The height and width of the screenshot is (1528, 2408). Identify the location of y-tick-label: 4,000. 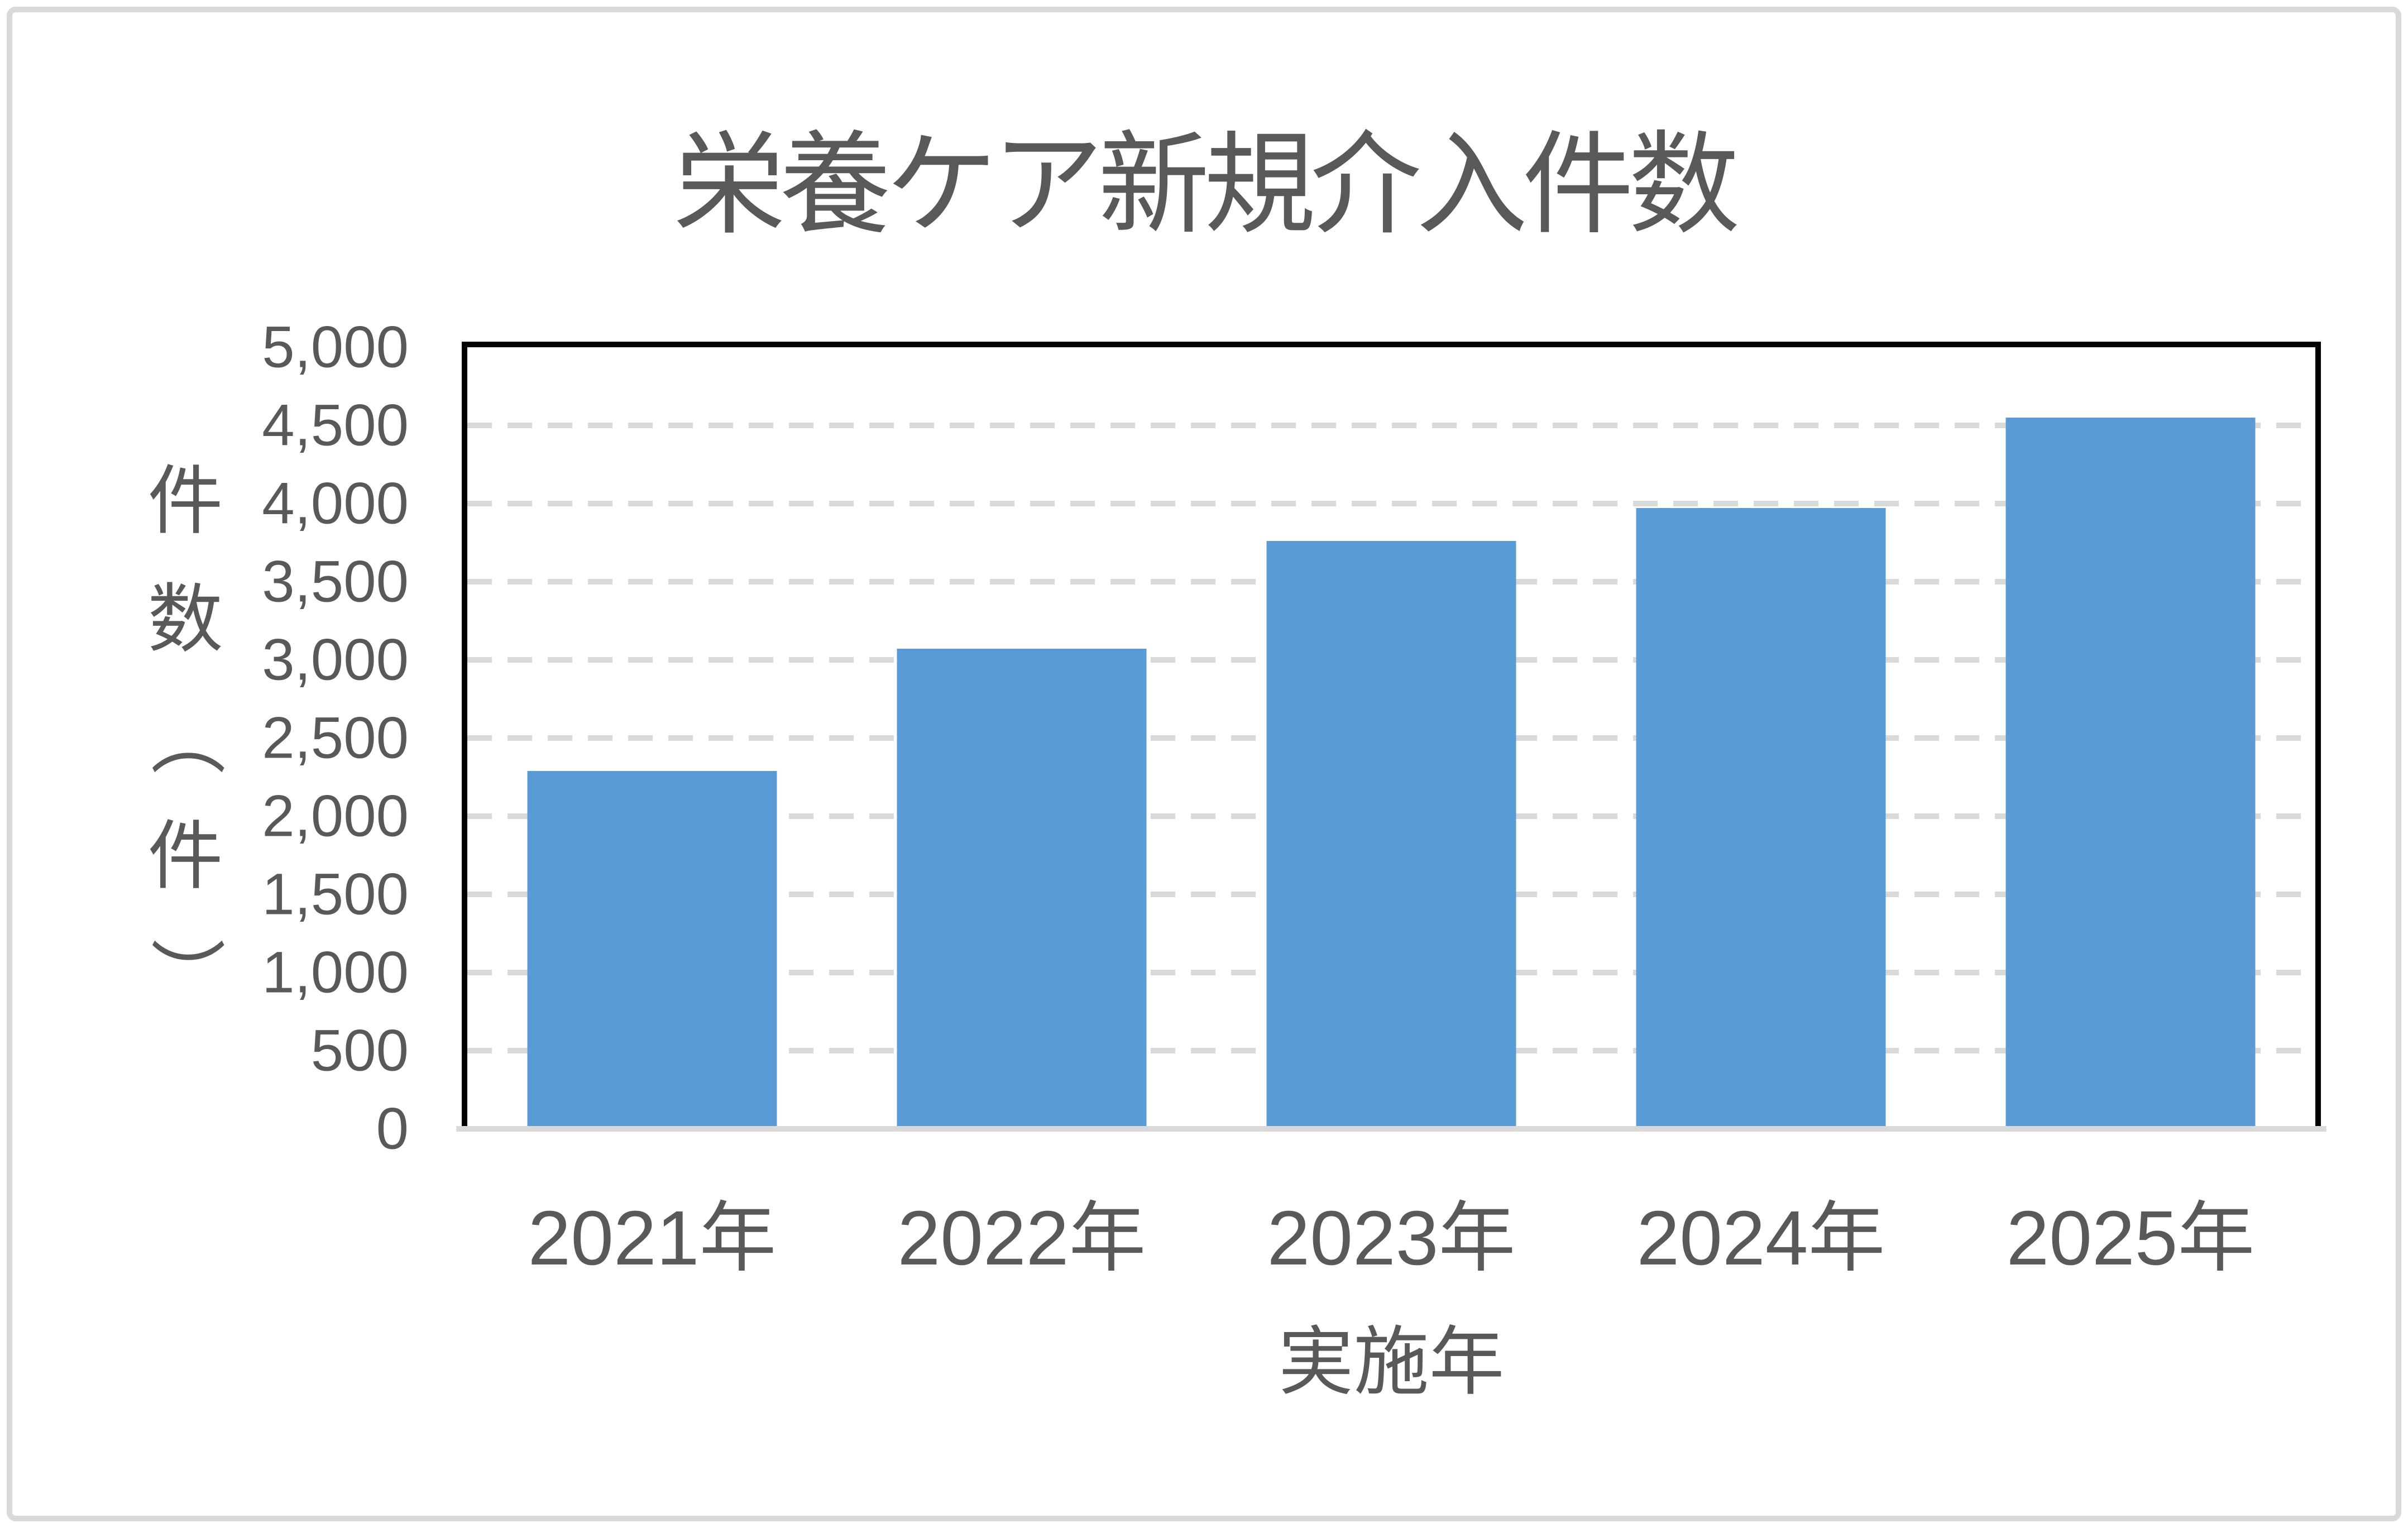
(335, 504).